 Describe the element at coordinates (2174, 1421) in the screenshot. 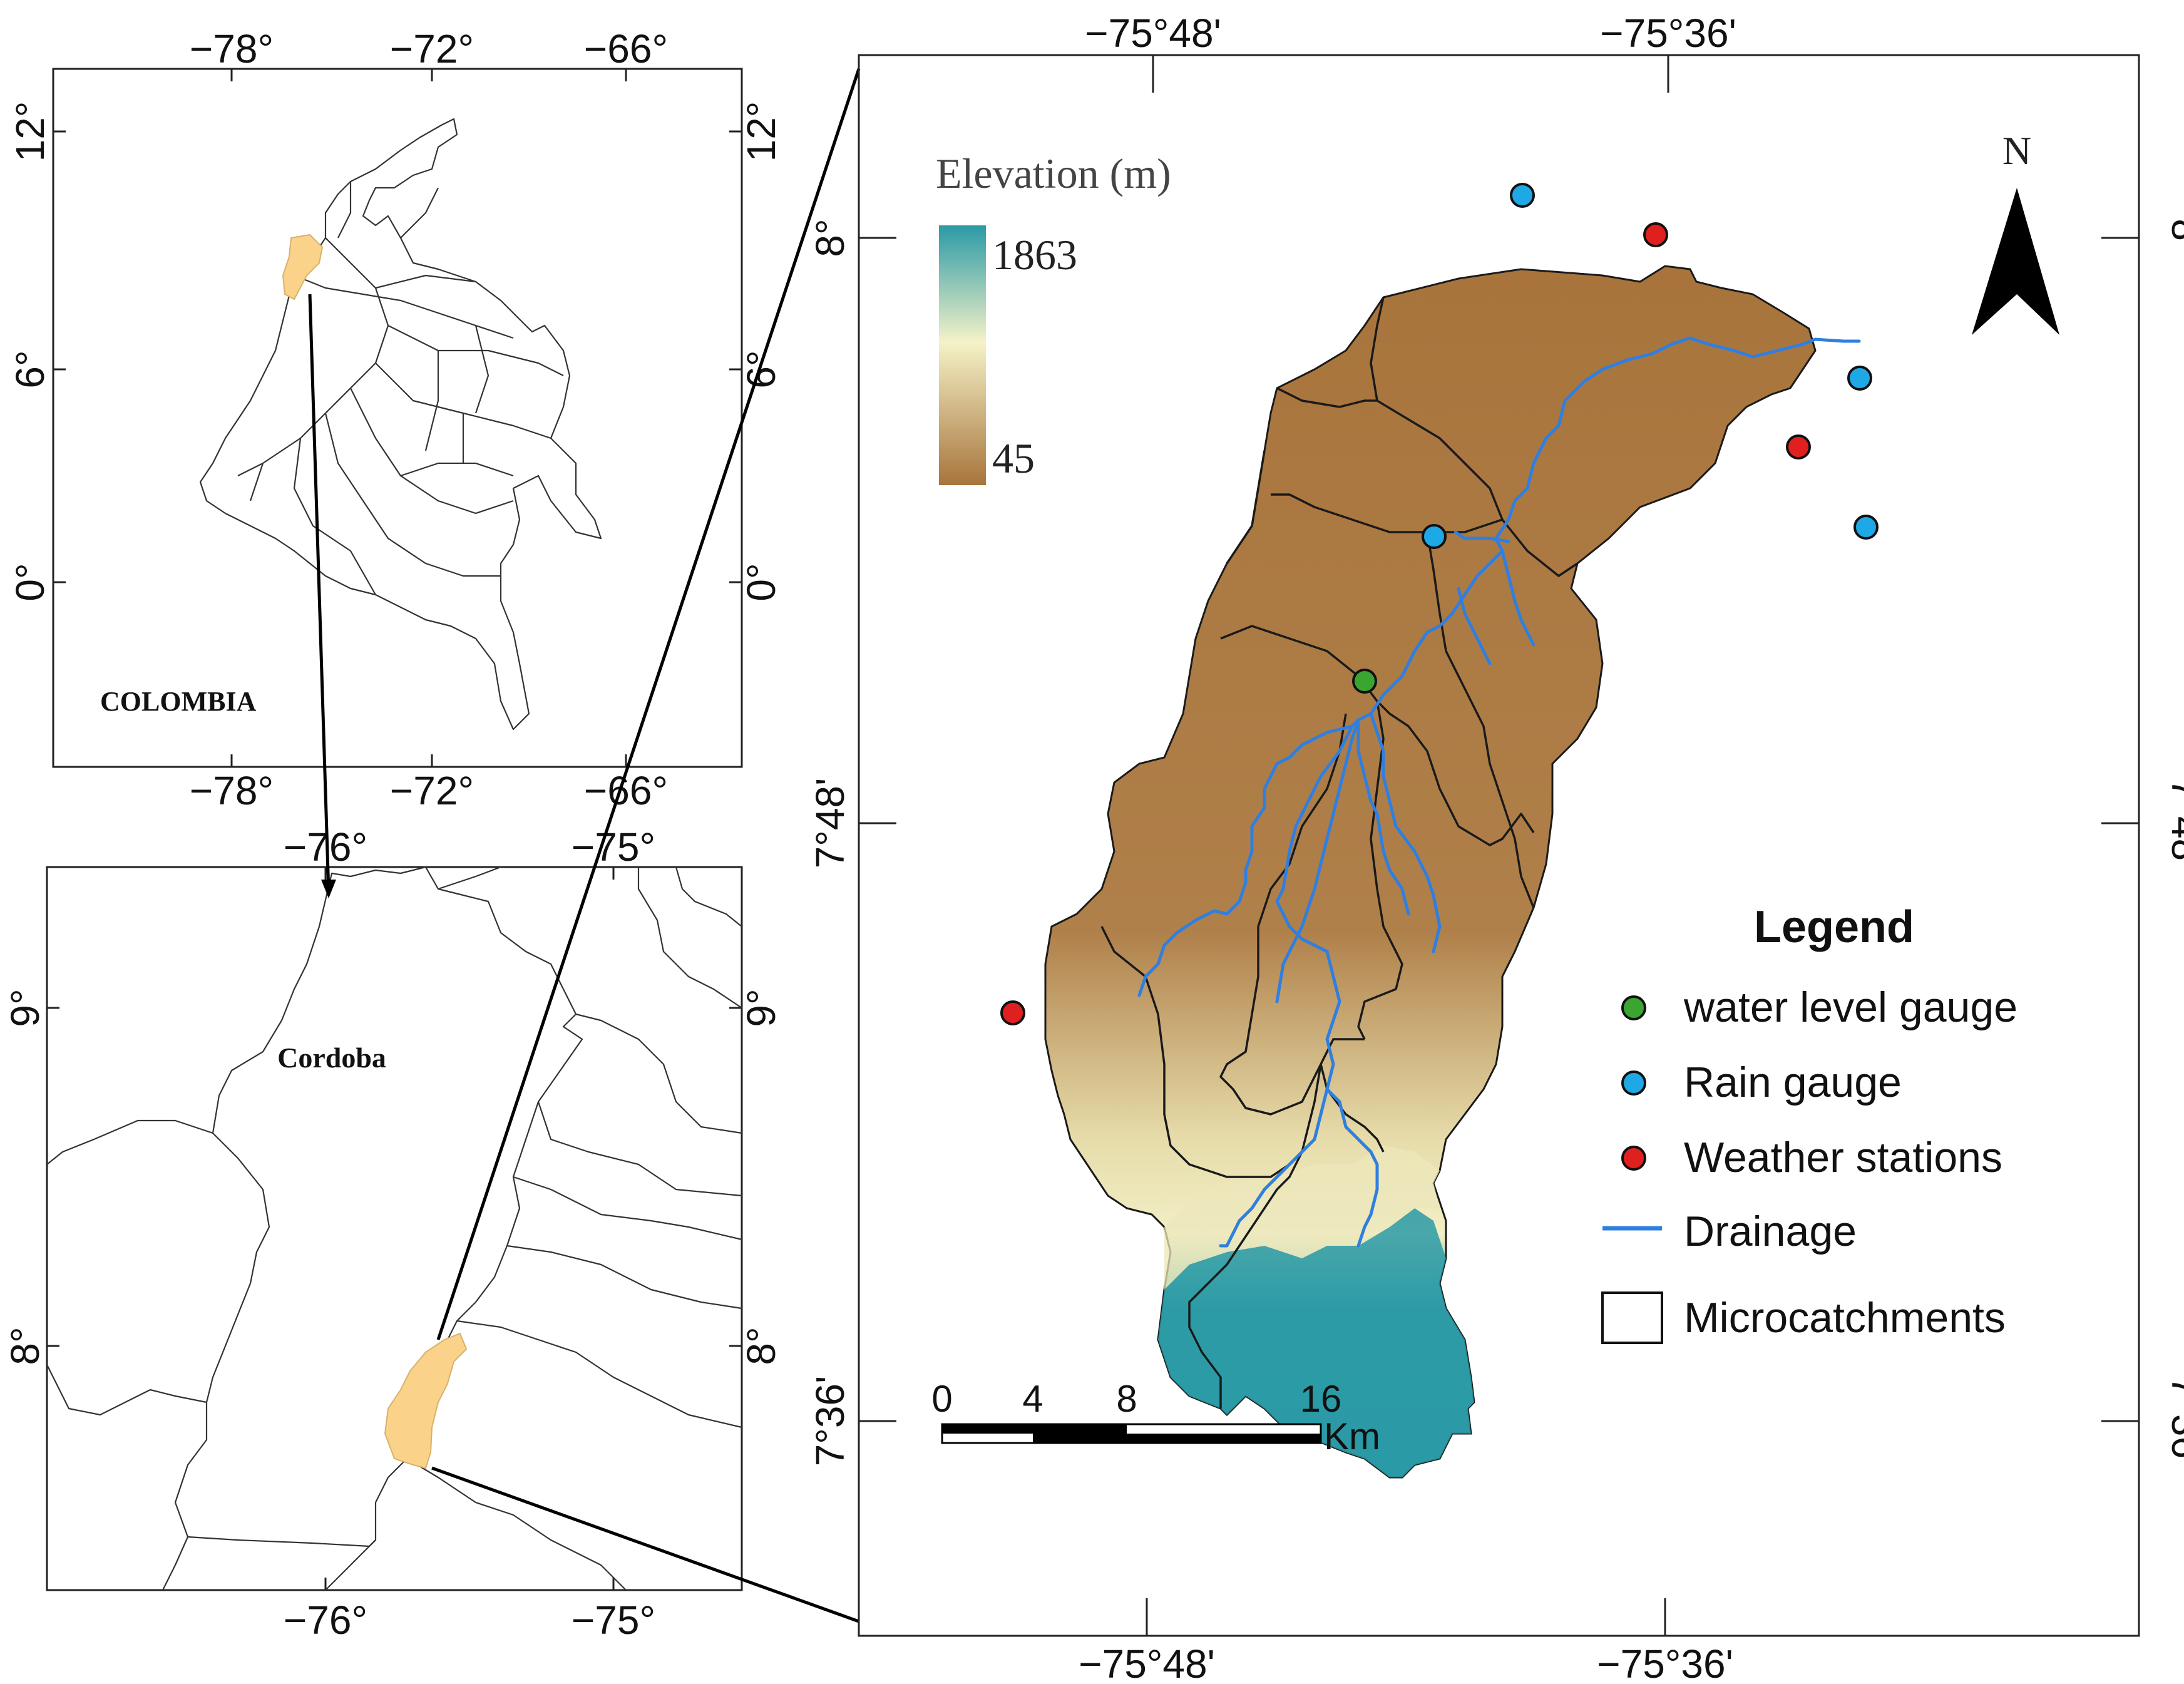

I see `main-right-tick-3: 7°36'` at that location.